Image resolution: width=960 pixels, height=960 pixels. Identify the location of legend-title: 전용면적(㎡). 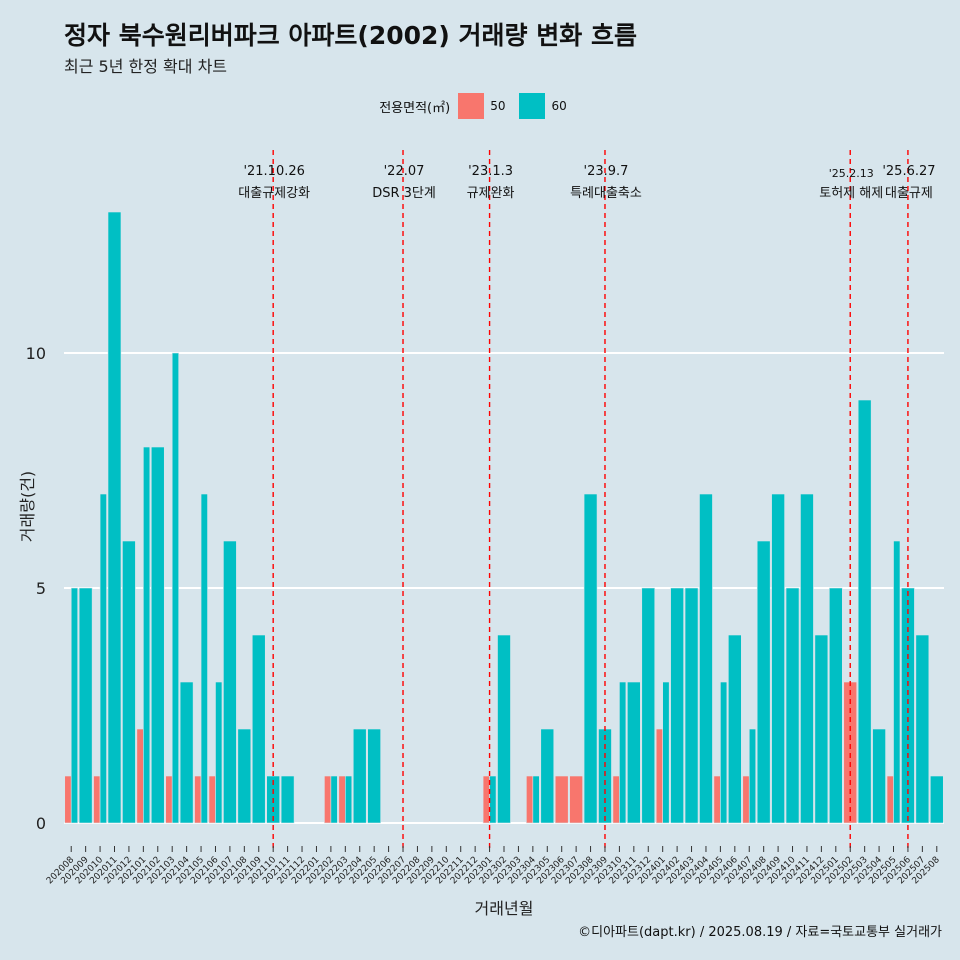
(415, 108).